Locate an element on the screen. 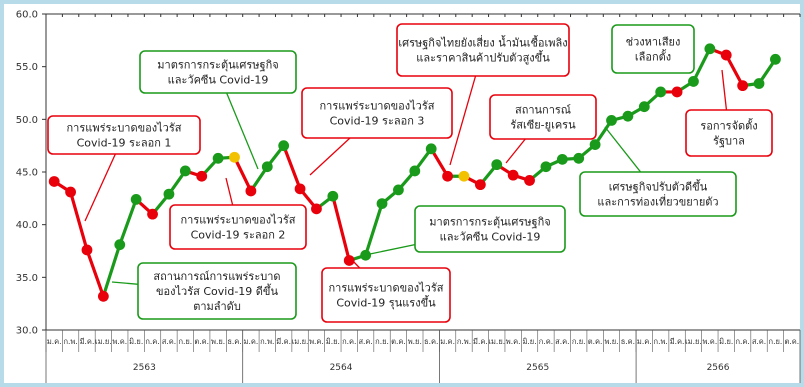 This screenshot has width=804, height=387. annotation-text: สถานการณ์การแพร่ระบาด is located at coordinates (216, 276).